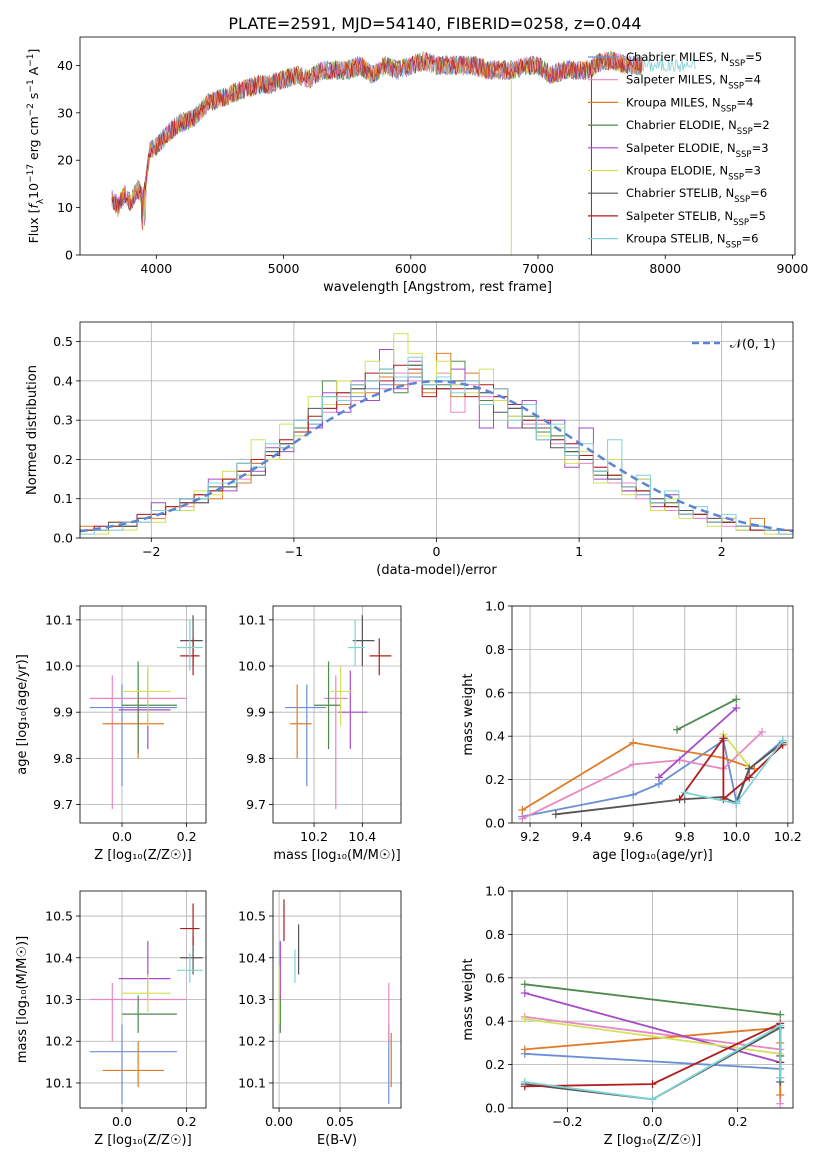  Describe the element at coordinates (340, 1121) in the screenshot. I see `mass-vs-EBV-xtick-label: 0.05` at that location.